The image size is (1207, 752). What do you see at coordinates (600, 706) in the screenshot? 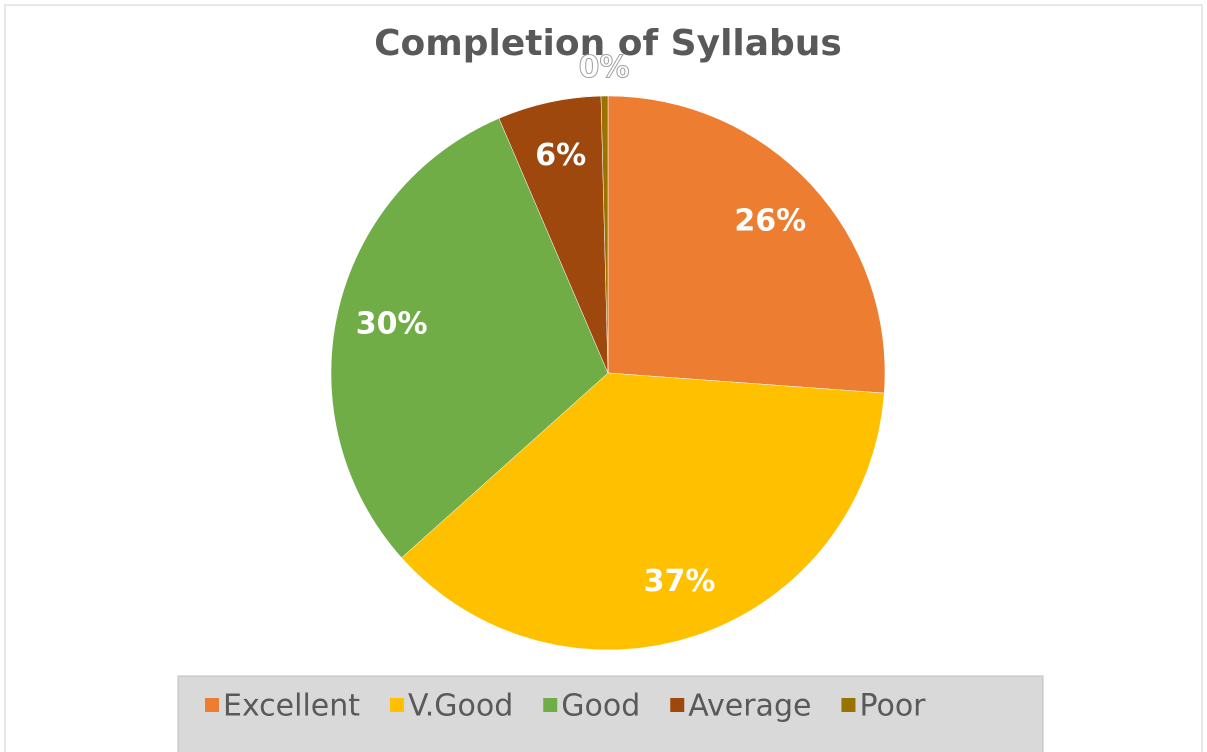
I see `legend-label: Good` at bounding box center [600, 706].